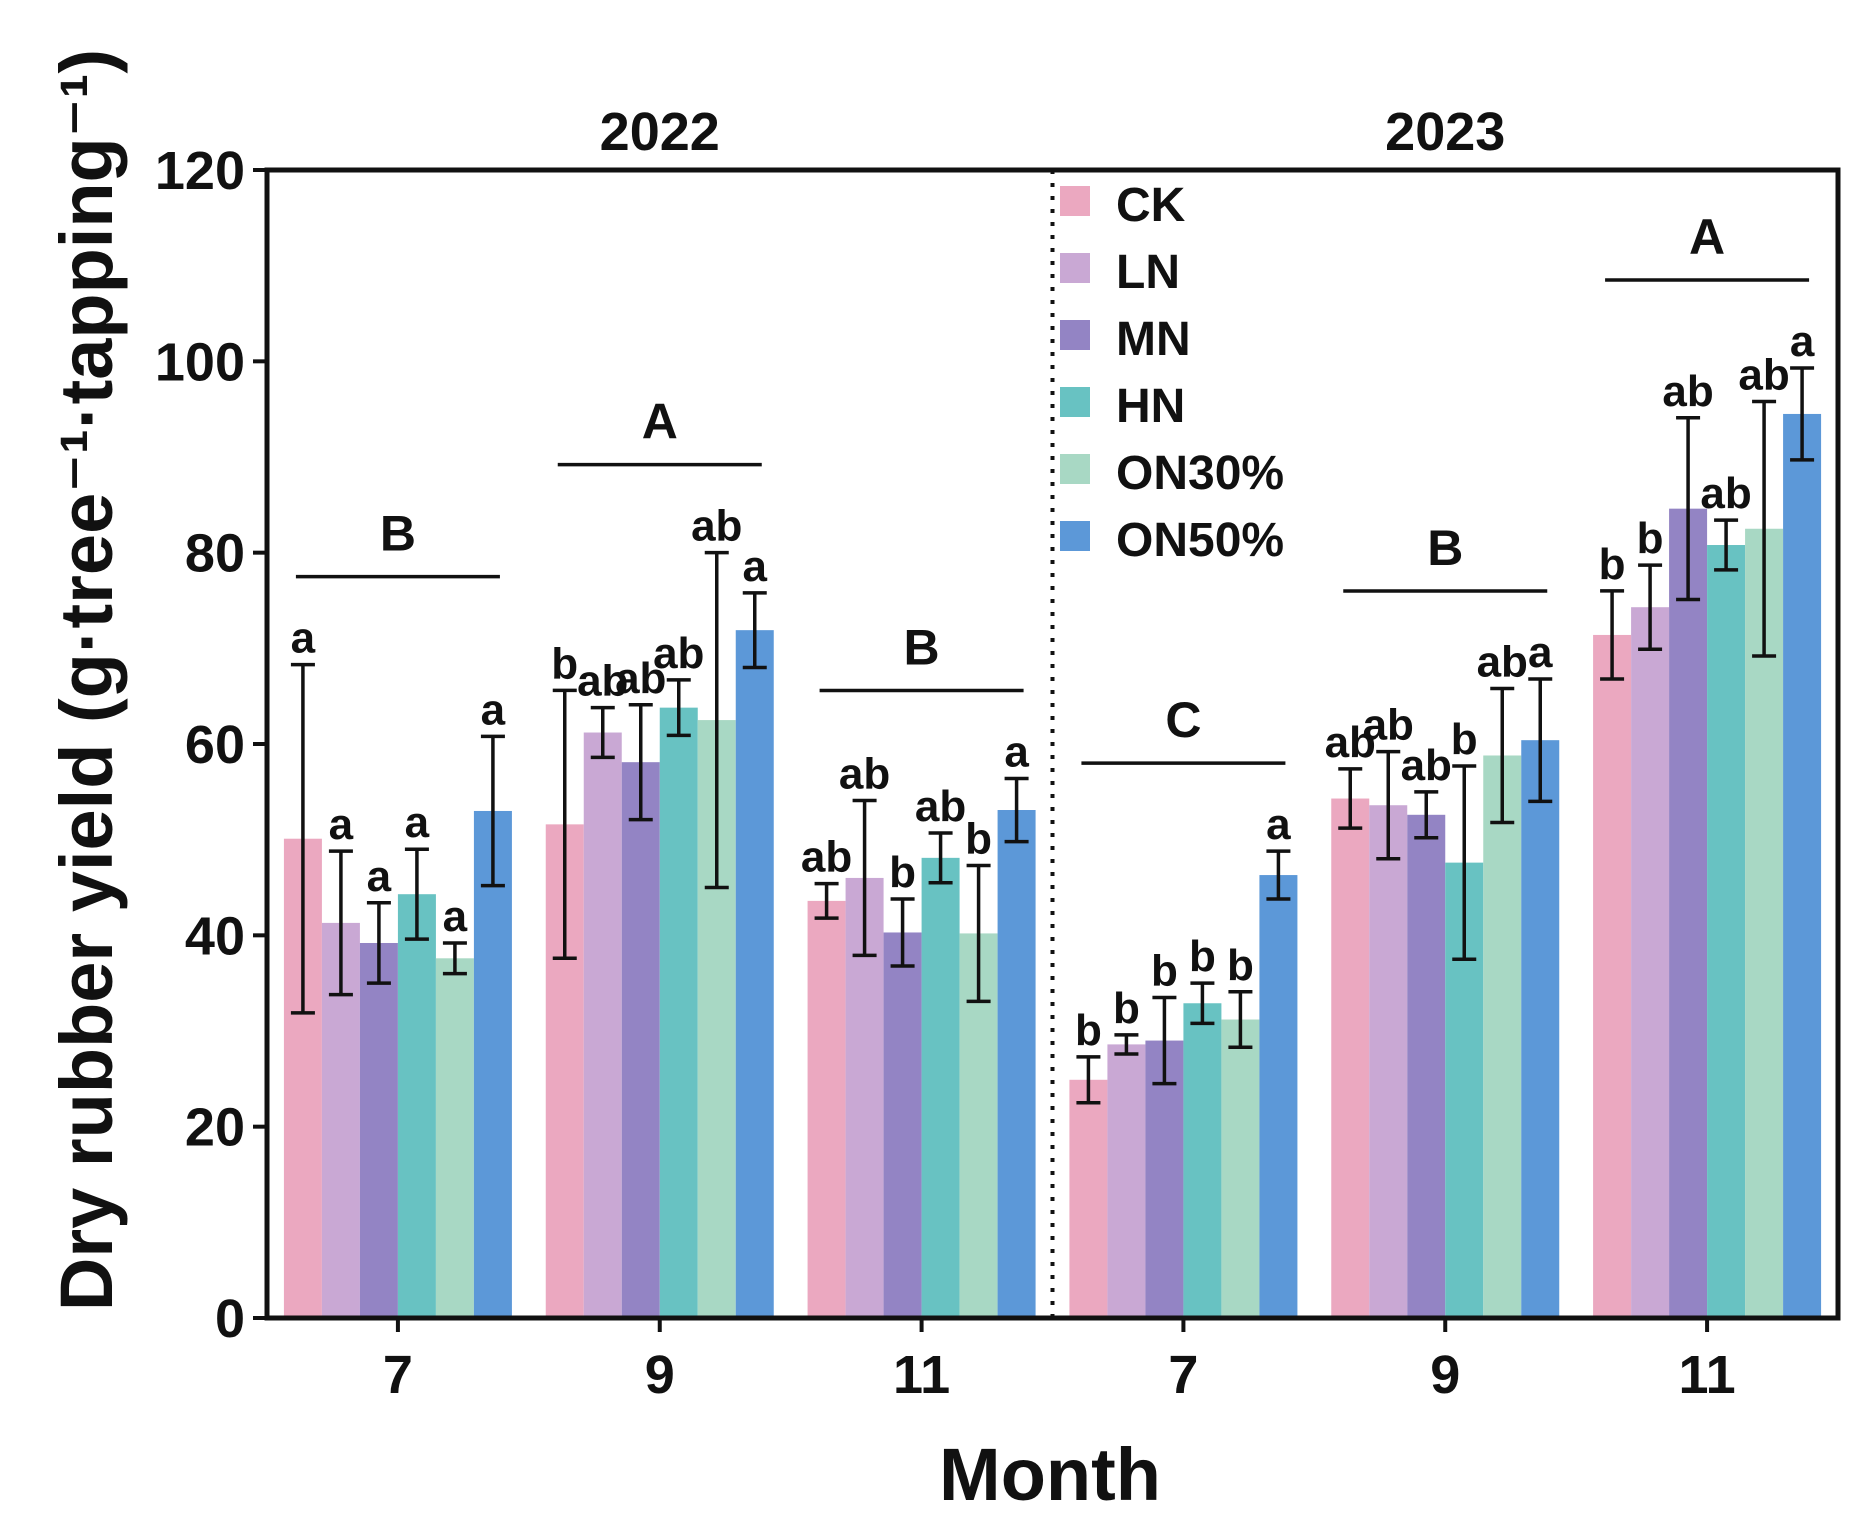 This screenshot has height=1520, width=1855. What do you see at coordinates (902, 872) in the screenshot?
I see `letter-2022-m11-MN: b` at bounding box center [902, 872].